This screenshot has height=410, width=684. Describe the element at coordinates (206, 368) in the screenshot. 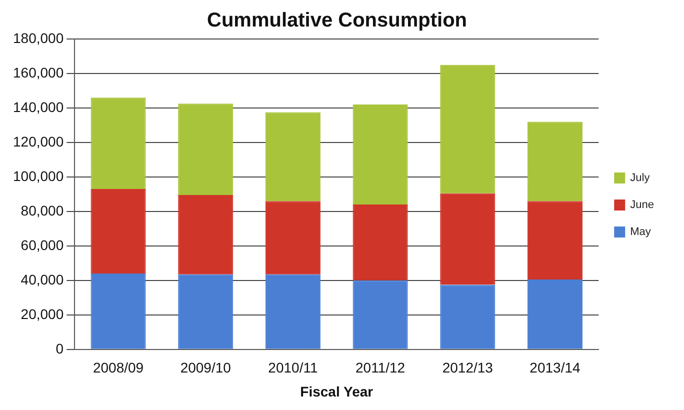

I see `x-tick-label: 2009/10` at that location.